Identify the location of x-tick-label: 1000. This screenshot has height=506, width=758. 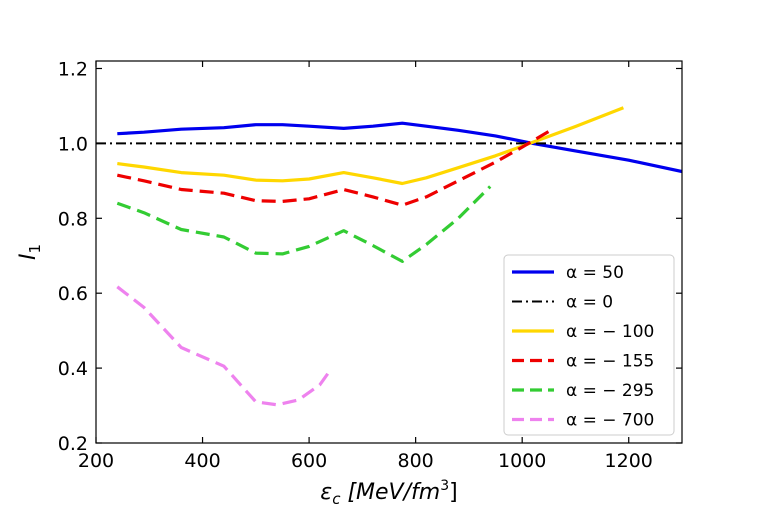
(522, 461).